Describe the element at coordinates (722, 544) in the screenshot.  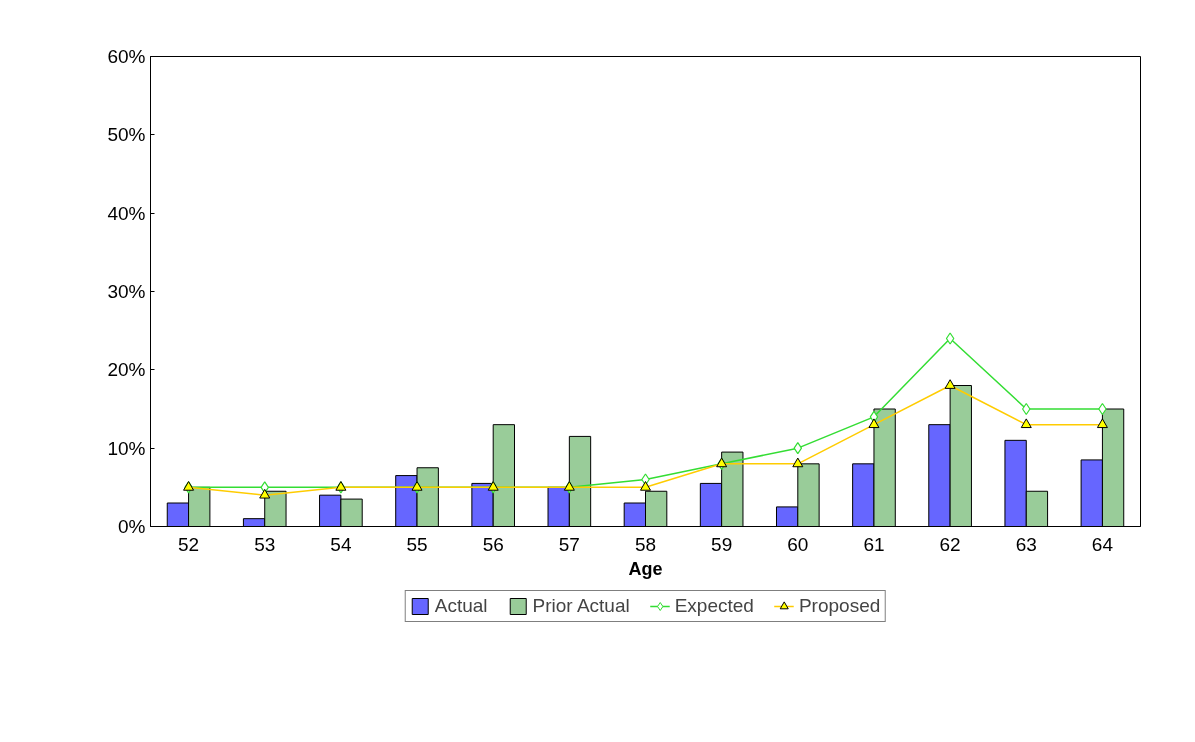
I see `x-tick-label: 59` at that location.